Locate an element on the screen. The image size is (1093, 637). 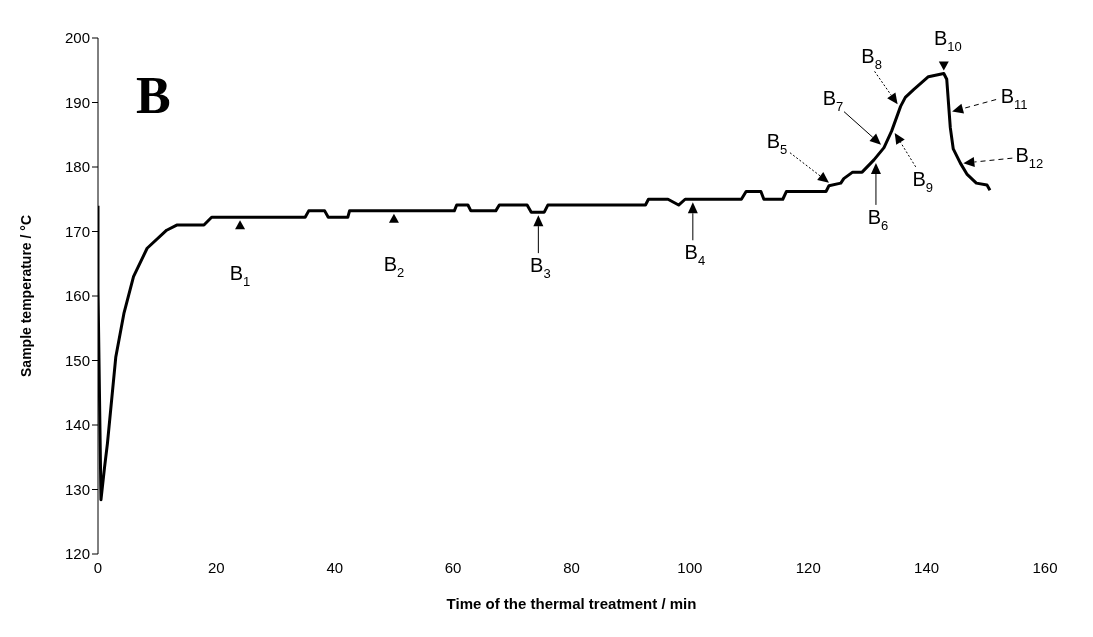
y-tick-label: 190 is located at coordinates (77, 102).